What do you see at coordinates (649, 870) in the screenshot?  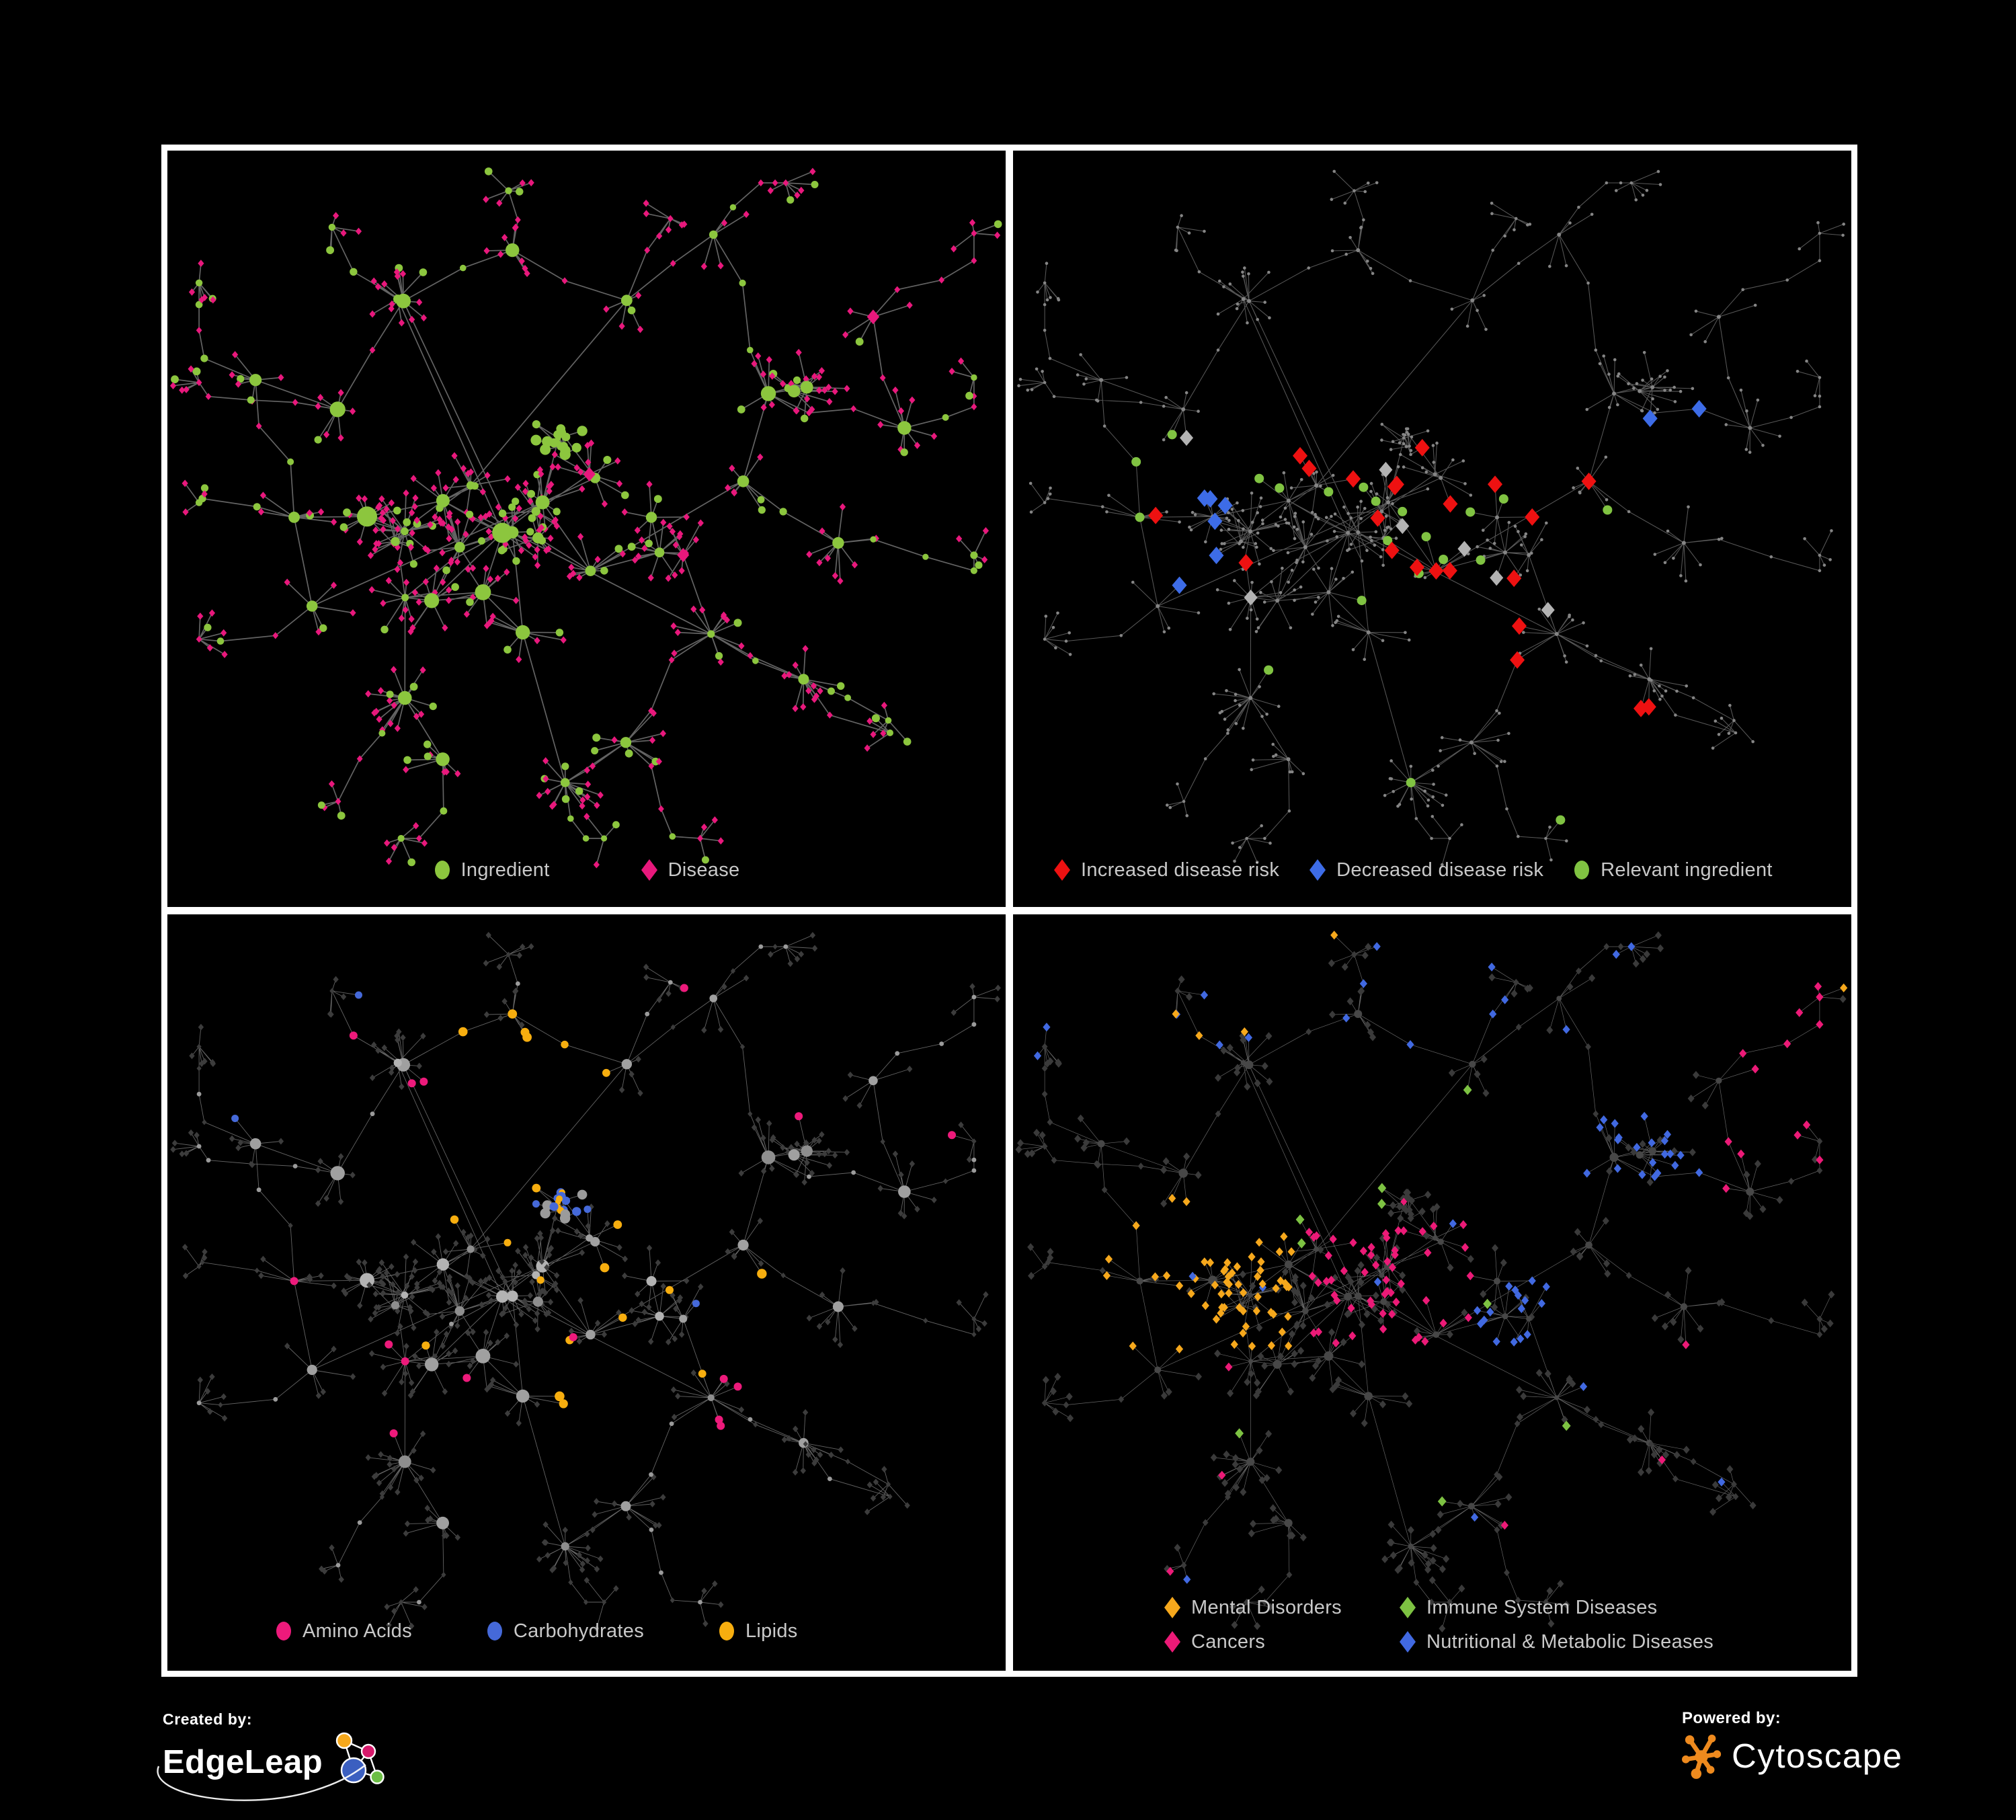 I see `disease-diamond-icon` at bounding box center [649, 870].